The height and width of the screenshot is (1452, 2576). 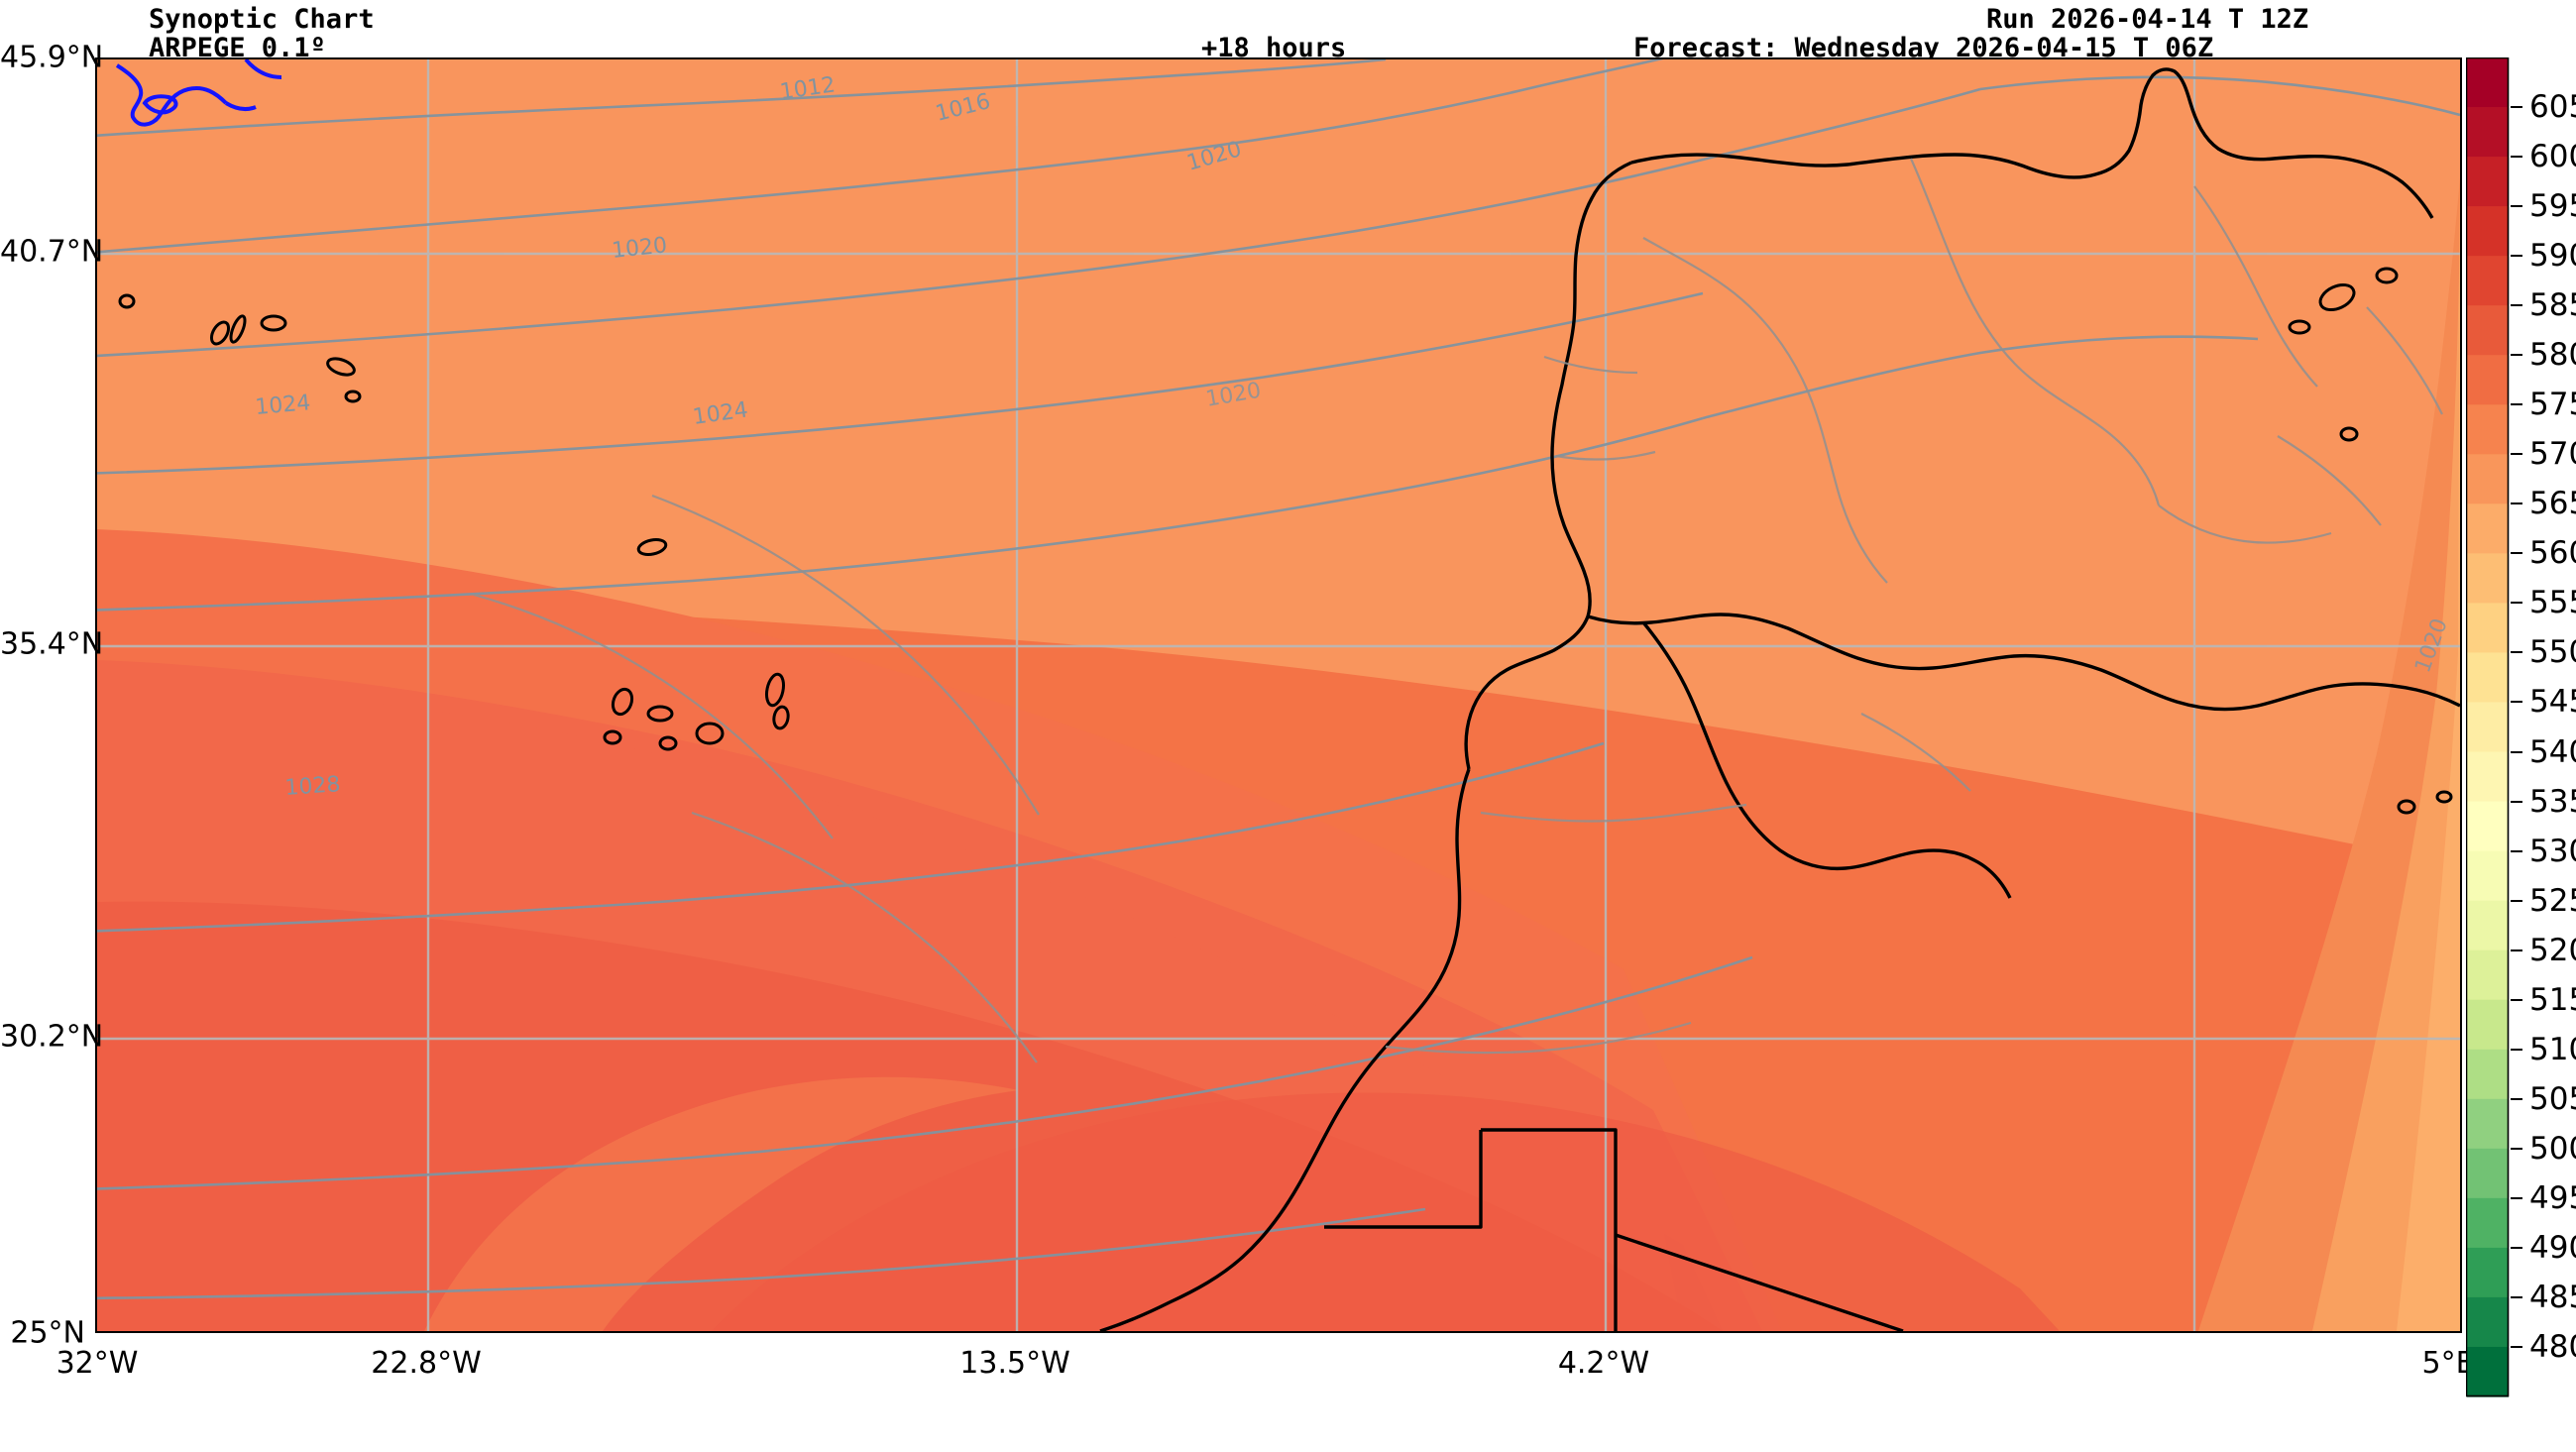 I want to click on colorbar-tick-label: 585, so click(x=2552, y=305).